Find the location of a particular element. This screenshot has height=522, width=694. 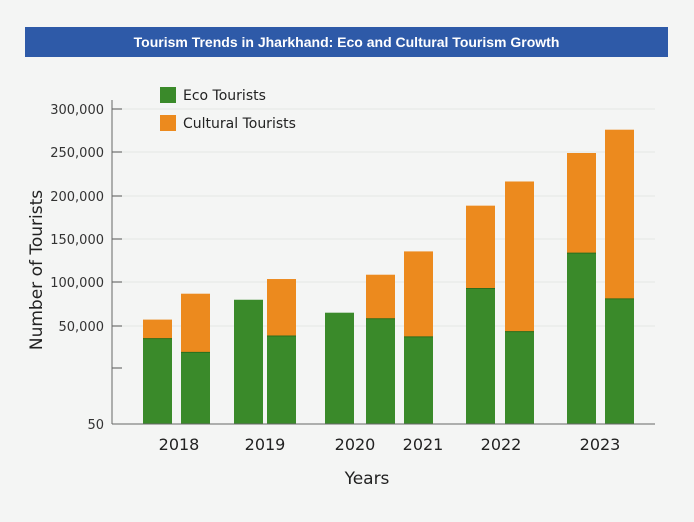

x-tick-label: 2018 is located at coordinates (179, 444).